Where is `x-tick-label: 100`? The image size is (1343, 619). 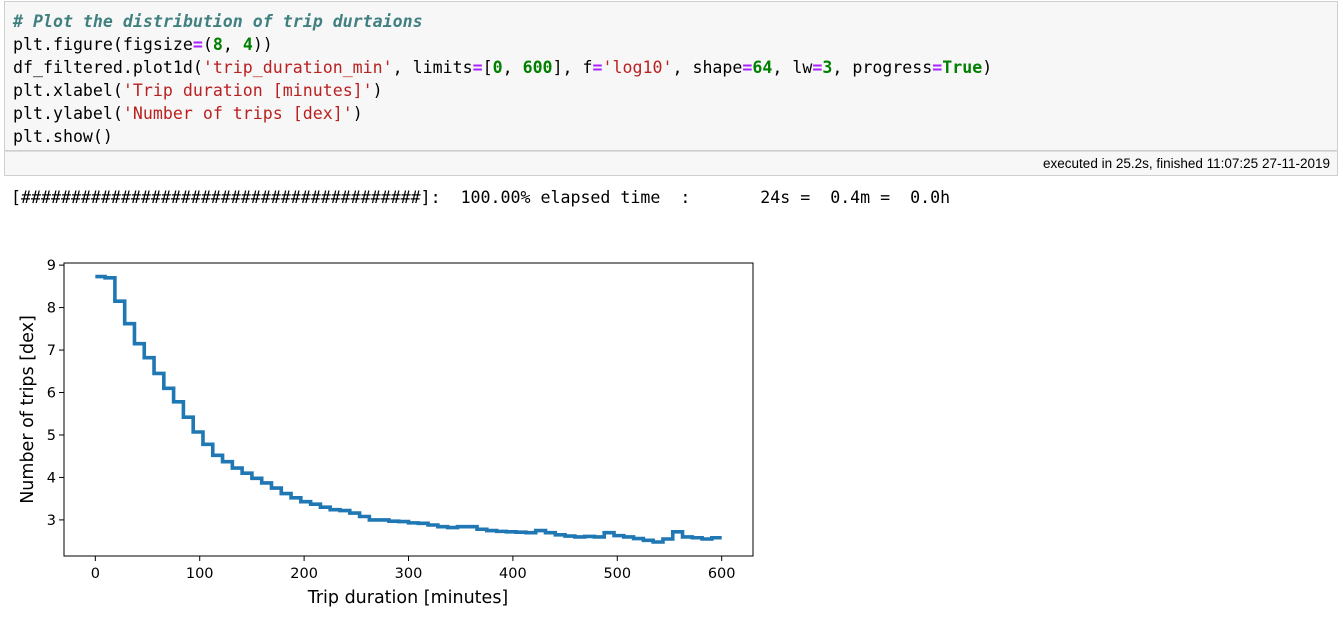 x-tick-label: 100 is located at coordinates (200, 574).